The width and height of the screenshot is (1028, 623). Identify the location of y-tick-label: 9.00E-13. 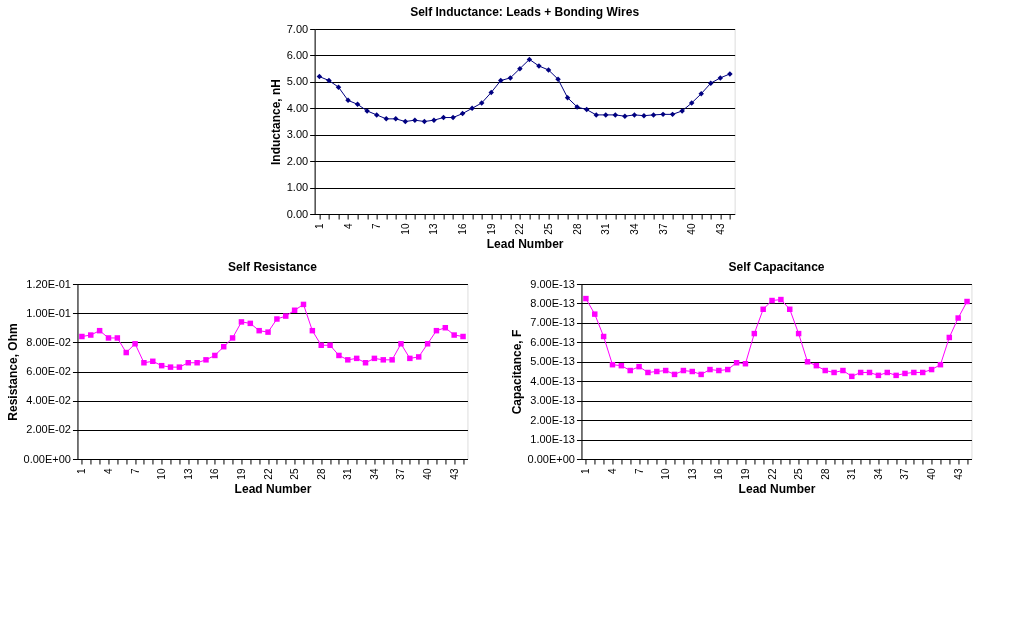
(552, 283).